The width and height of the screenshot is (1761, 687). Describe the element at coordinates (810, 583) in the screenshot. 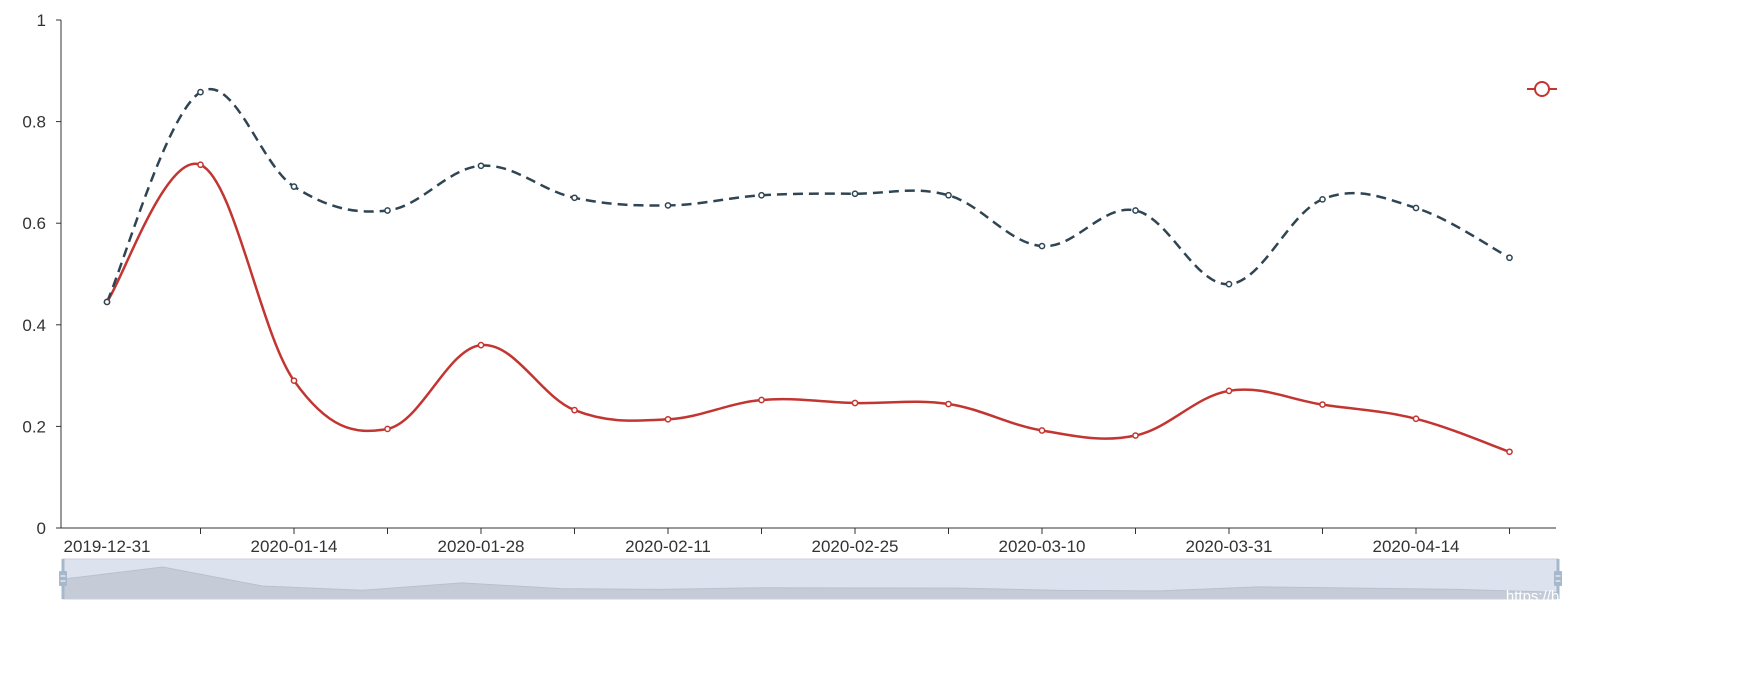

I see `zoom-preview-area` at that location.